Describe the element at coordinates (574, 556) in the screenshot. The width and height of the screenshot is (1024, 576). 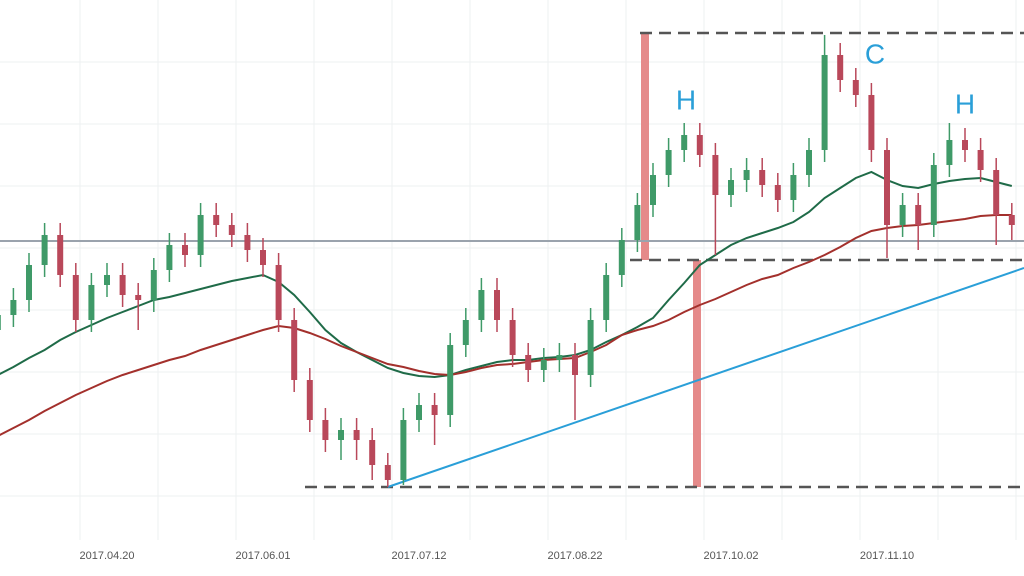
I see `x-tick-label: 2017.08.22` at that location.